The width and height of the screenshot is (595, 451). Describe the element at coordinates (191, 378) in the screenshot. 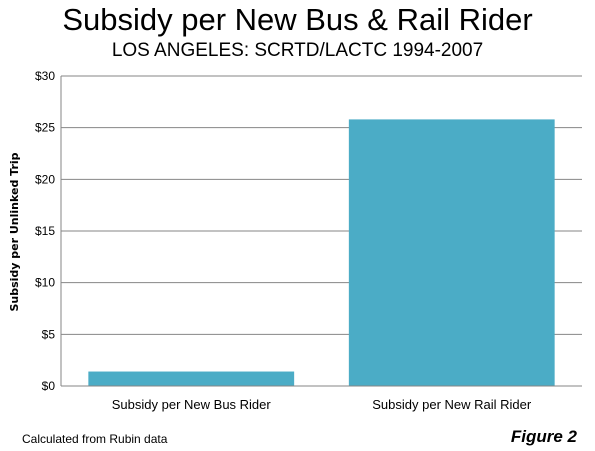

I see `bar` at that location.